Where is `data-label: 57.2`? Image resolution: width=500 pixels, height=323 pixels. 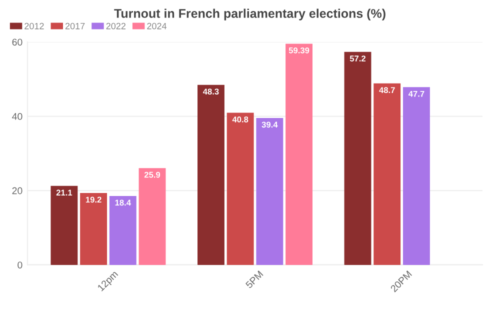 data-label: 57.2 is located at coordinates (358, 59).